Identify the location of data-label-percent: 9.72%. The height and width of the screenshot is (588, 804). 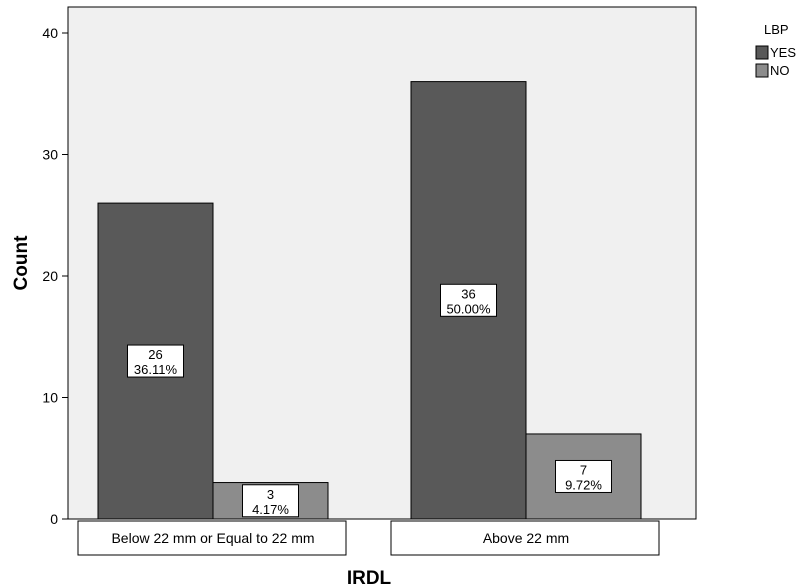
(583, 484).